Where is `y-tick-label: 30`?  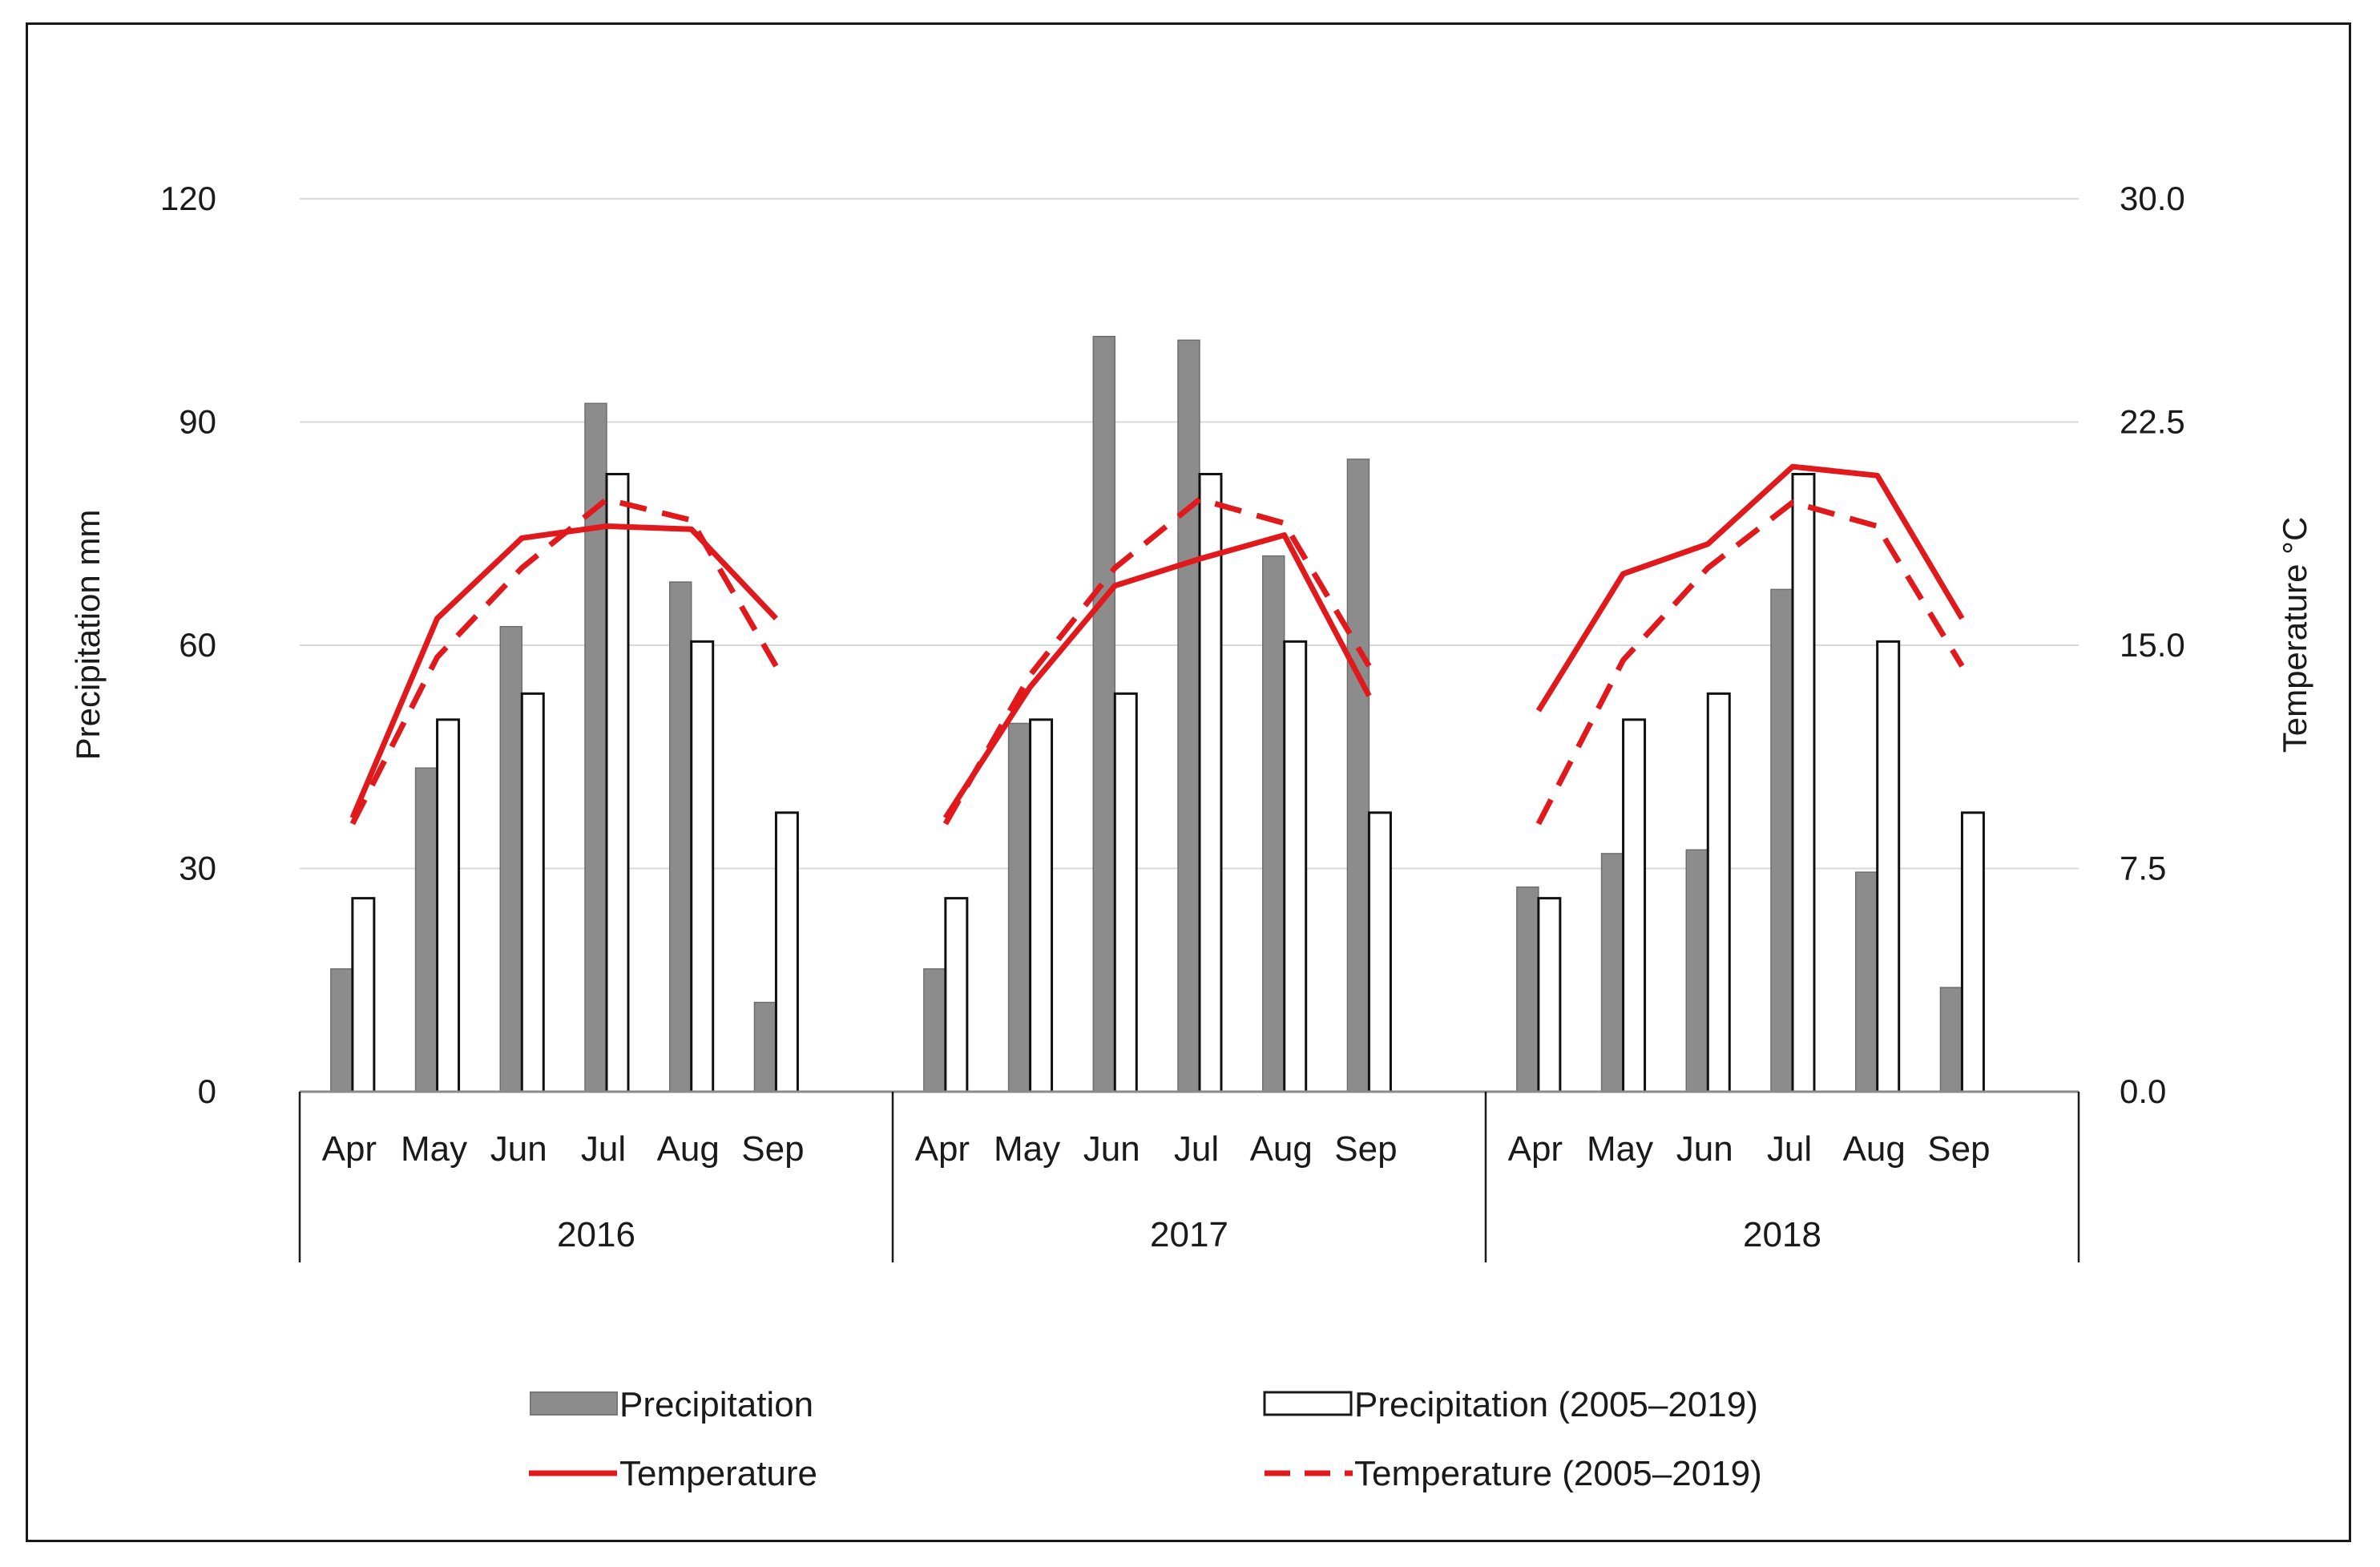
y-tick-label: 30 is located at coordinates (197, 869).